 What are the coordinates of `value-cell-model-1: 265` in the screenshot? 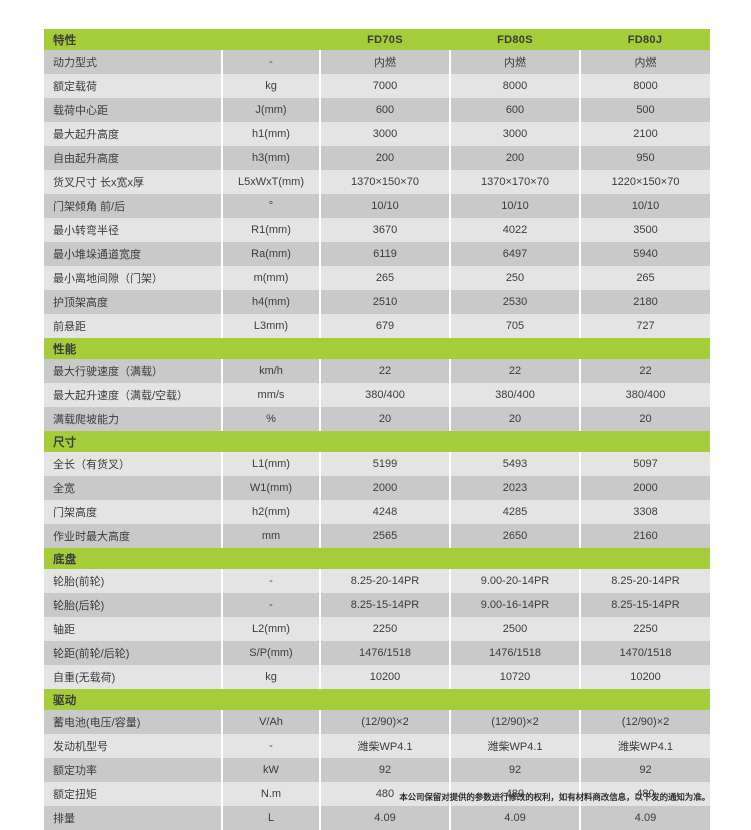 It's located at (385, 278).